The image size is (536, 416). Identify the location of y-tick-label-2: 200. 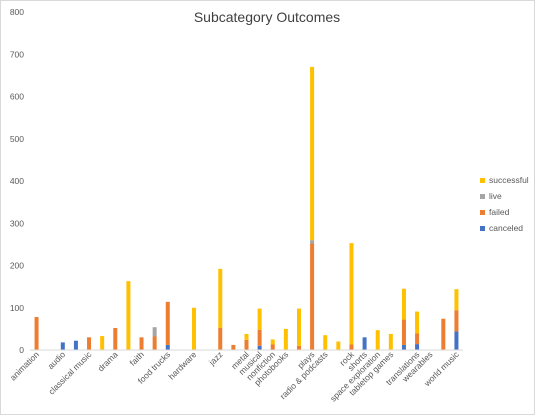
(17, 266).